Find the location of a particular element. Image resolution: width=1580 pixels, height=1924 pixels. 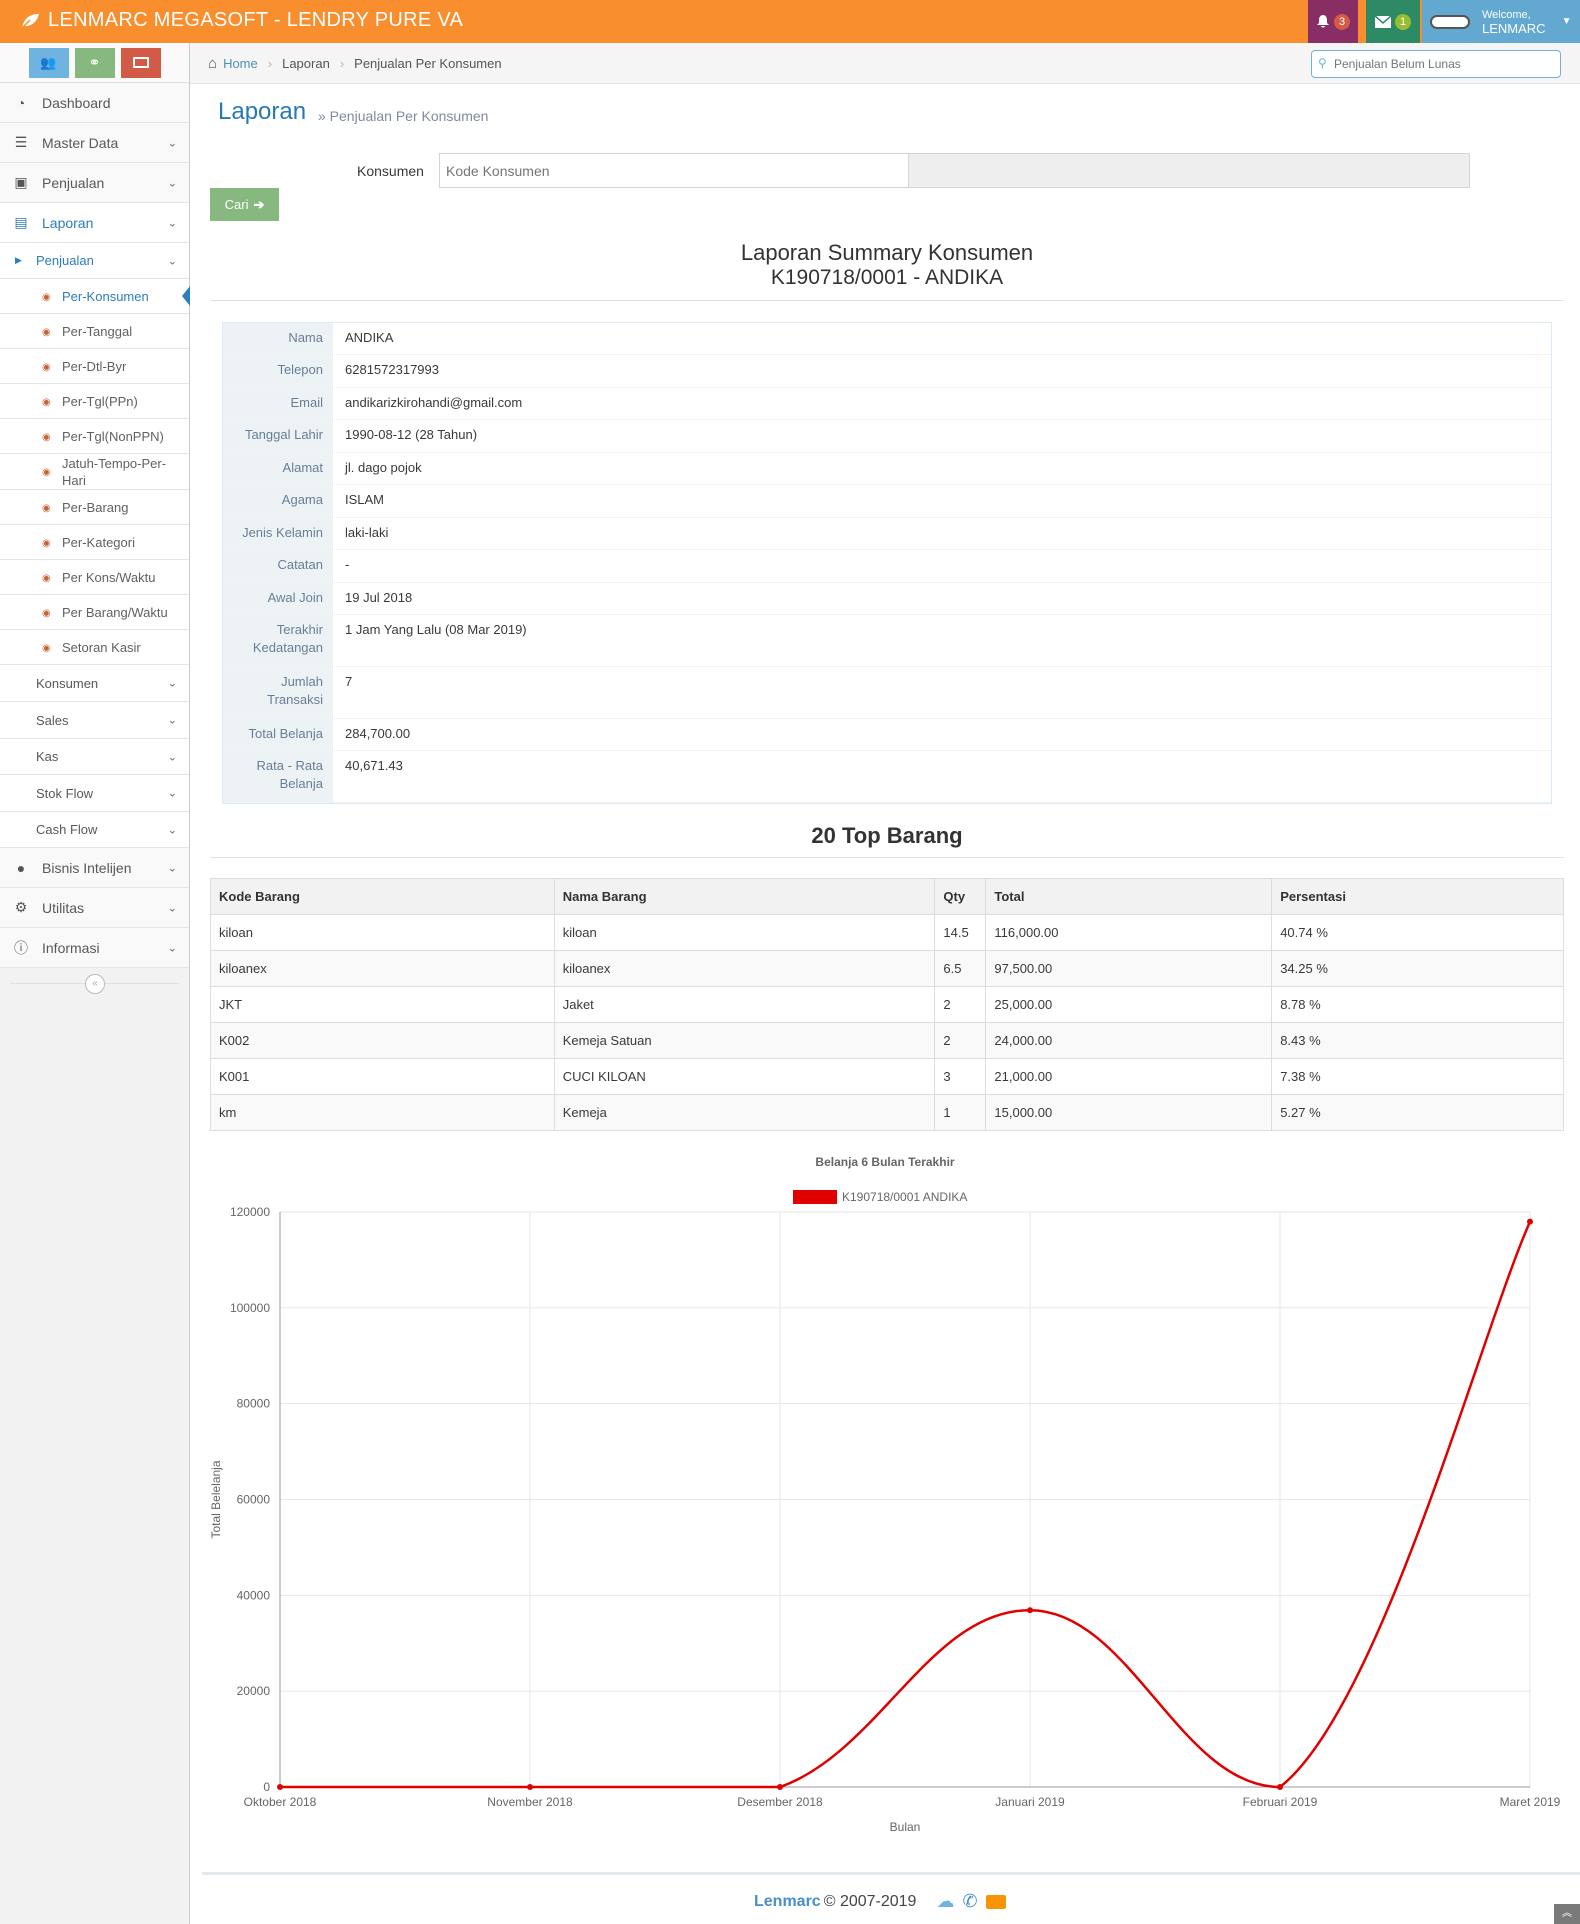

sidebar-item-laporan: ▤ Laporan ⌄ is located at coordinates (94, 223).